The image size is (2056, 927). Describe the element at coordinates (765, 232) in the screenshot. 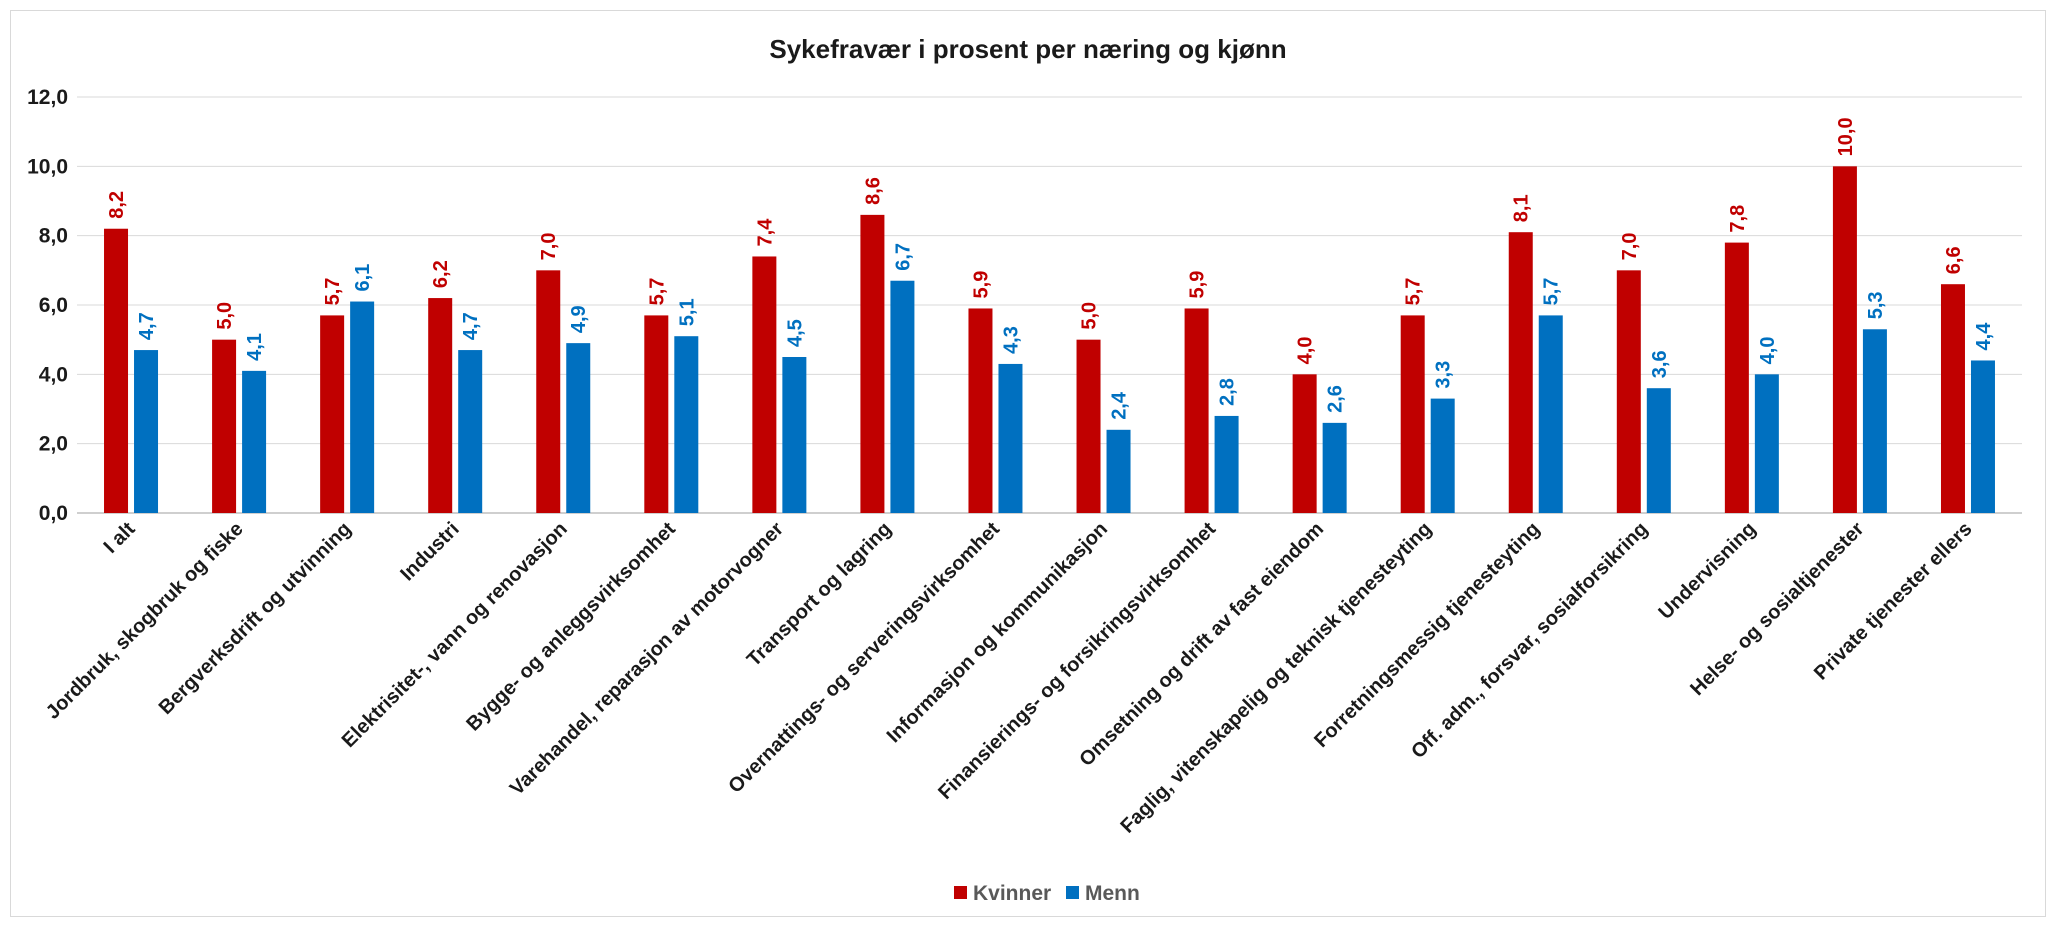

I see `data-label: 7,4` at that location.